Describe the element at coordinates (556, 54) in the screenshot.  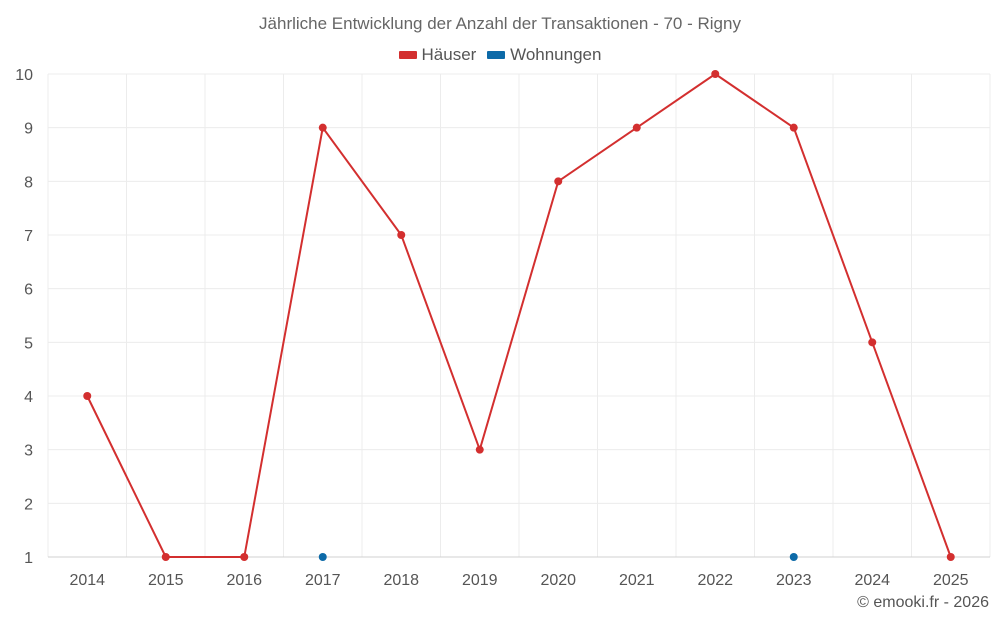
I see `legend-label-wohnungen: Wohnungen` at that location.